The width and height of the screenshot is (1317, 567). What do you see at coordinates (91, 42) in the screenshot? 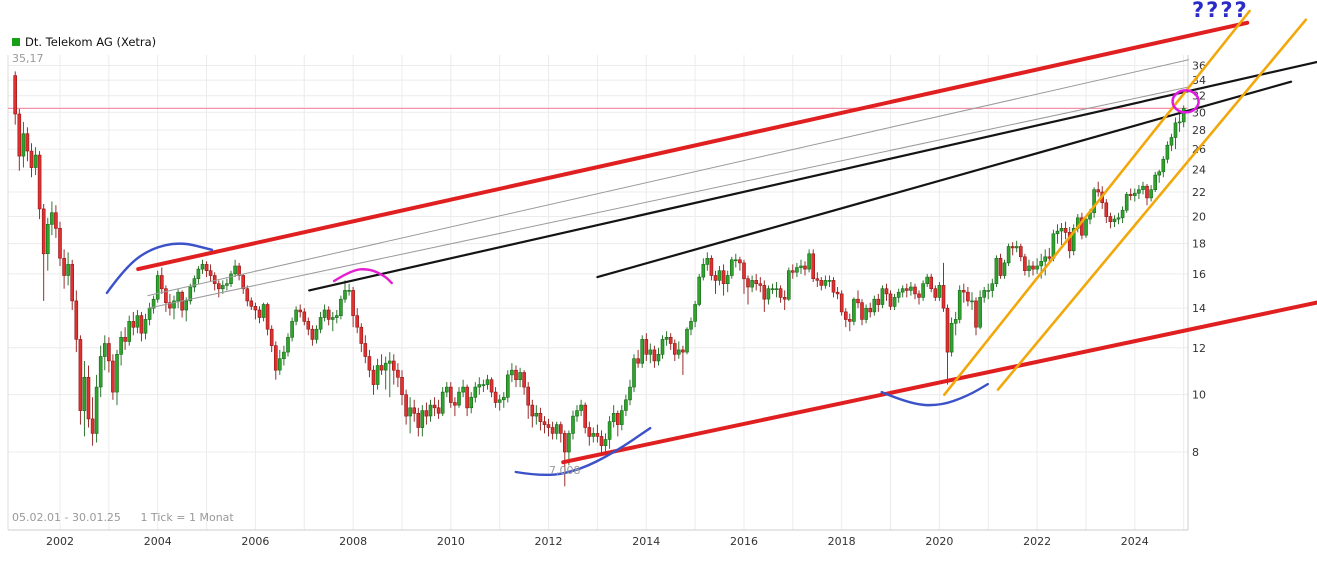
I see `instrument-title-label: Dt. Telekom AG (Xetra)` at bounding box center [91, 42].